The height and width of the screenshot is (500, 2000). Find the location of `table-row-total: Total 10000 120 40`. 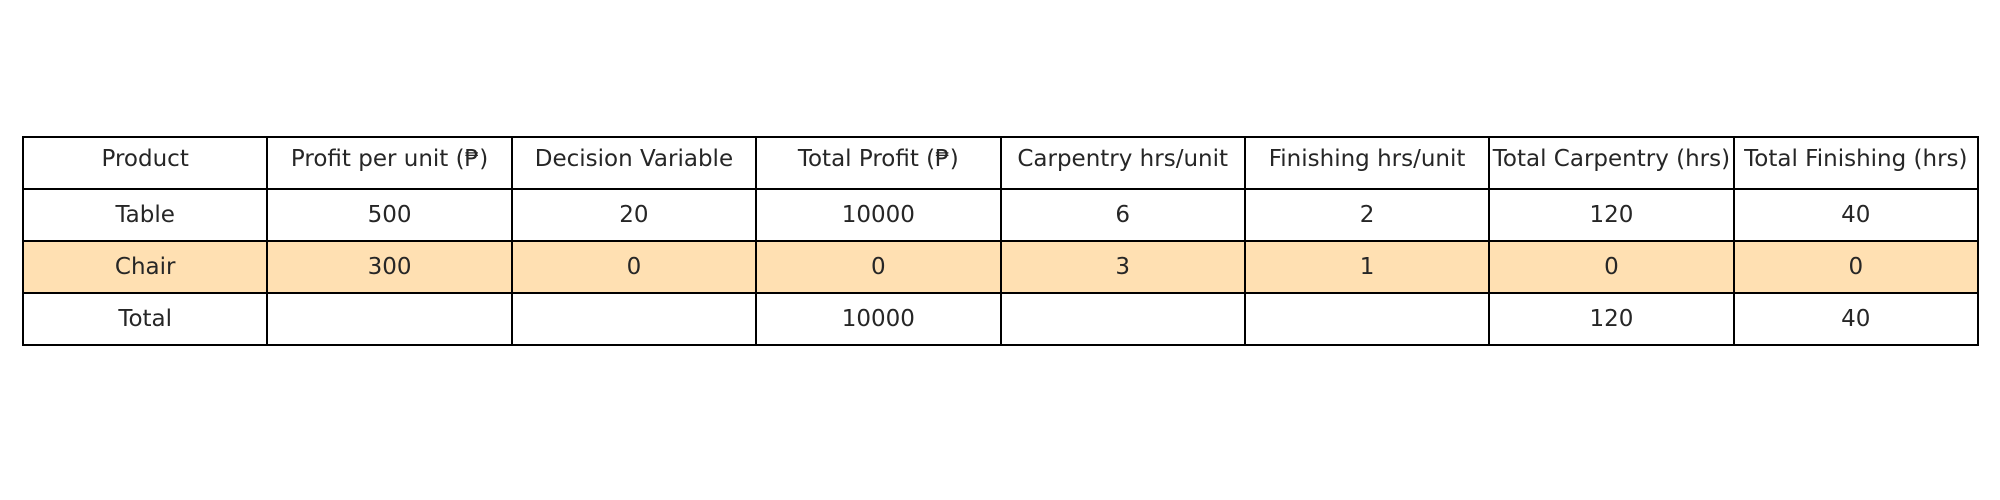

table-row-total: Total 10000 120 40 is located at coordinates (1000, 319).